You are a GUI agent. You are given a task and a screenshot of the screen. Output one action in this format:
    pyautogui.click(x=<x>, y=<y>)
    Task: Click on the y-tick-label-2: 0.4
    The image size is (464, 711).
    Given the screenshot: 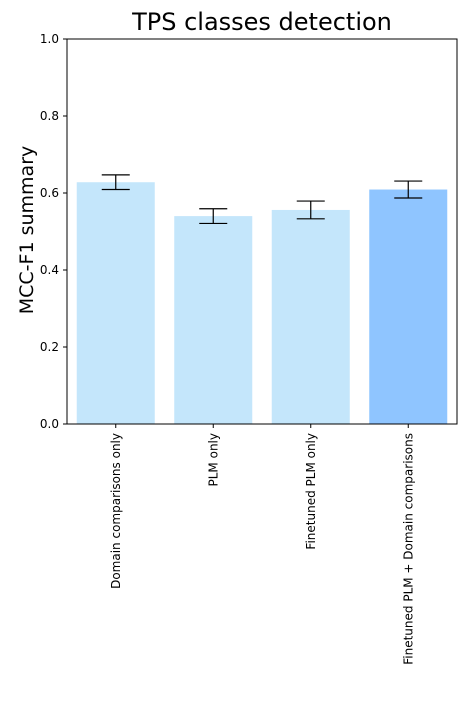 What is the action you would take?
    pyautogui.click(x=49, y=270)
    